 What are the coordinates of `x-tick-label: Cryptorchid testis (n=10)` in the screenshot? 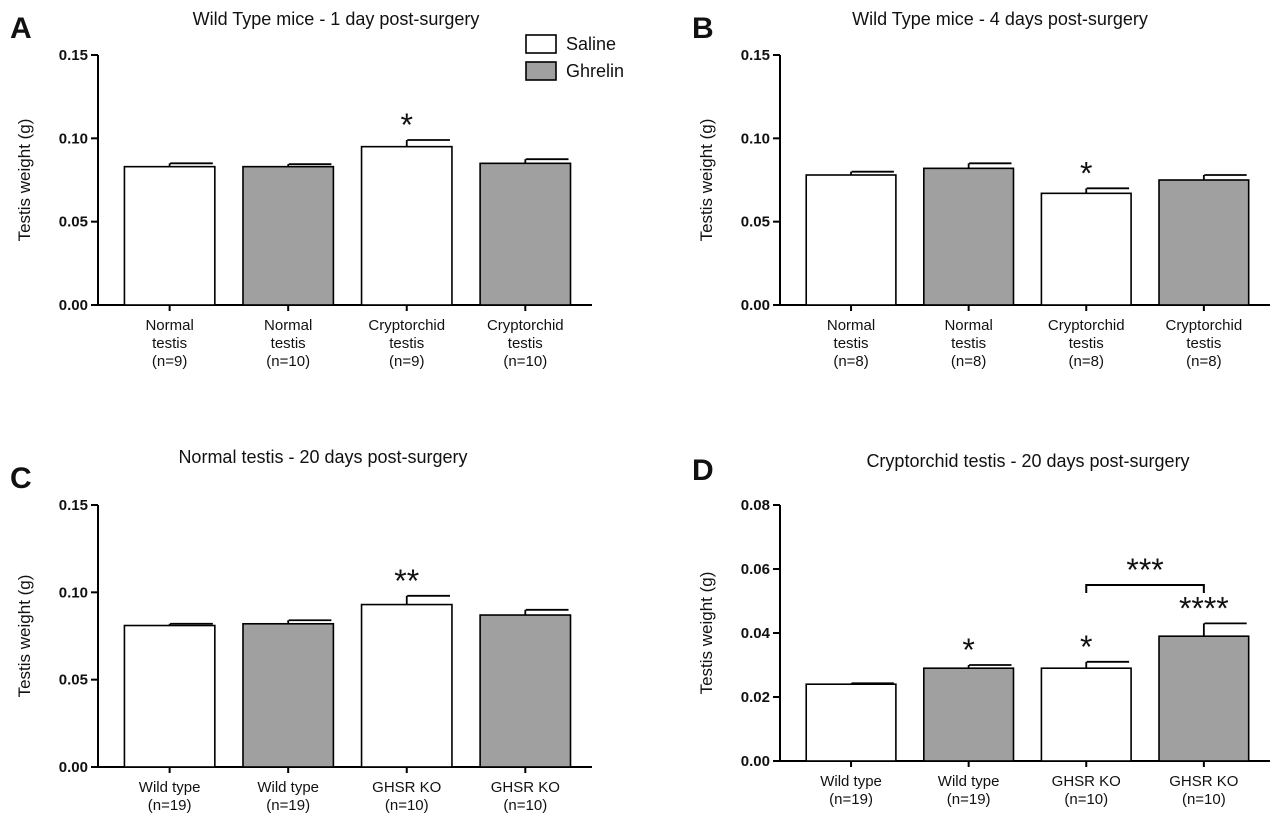 It's located at (525, 343).